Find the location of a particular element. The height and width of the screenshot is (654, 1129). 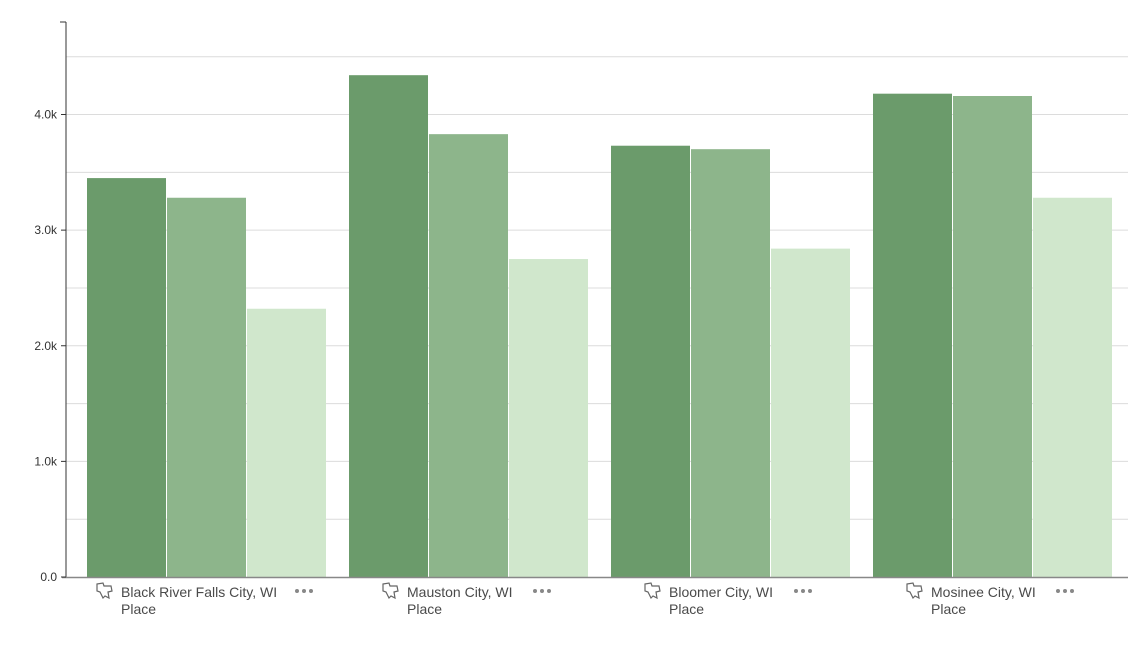

y-tick-label: 2.0k is located at coordinates (46, 346).